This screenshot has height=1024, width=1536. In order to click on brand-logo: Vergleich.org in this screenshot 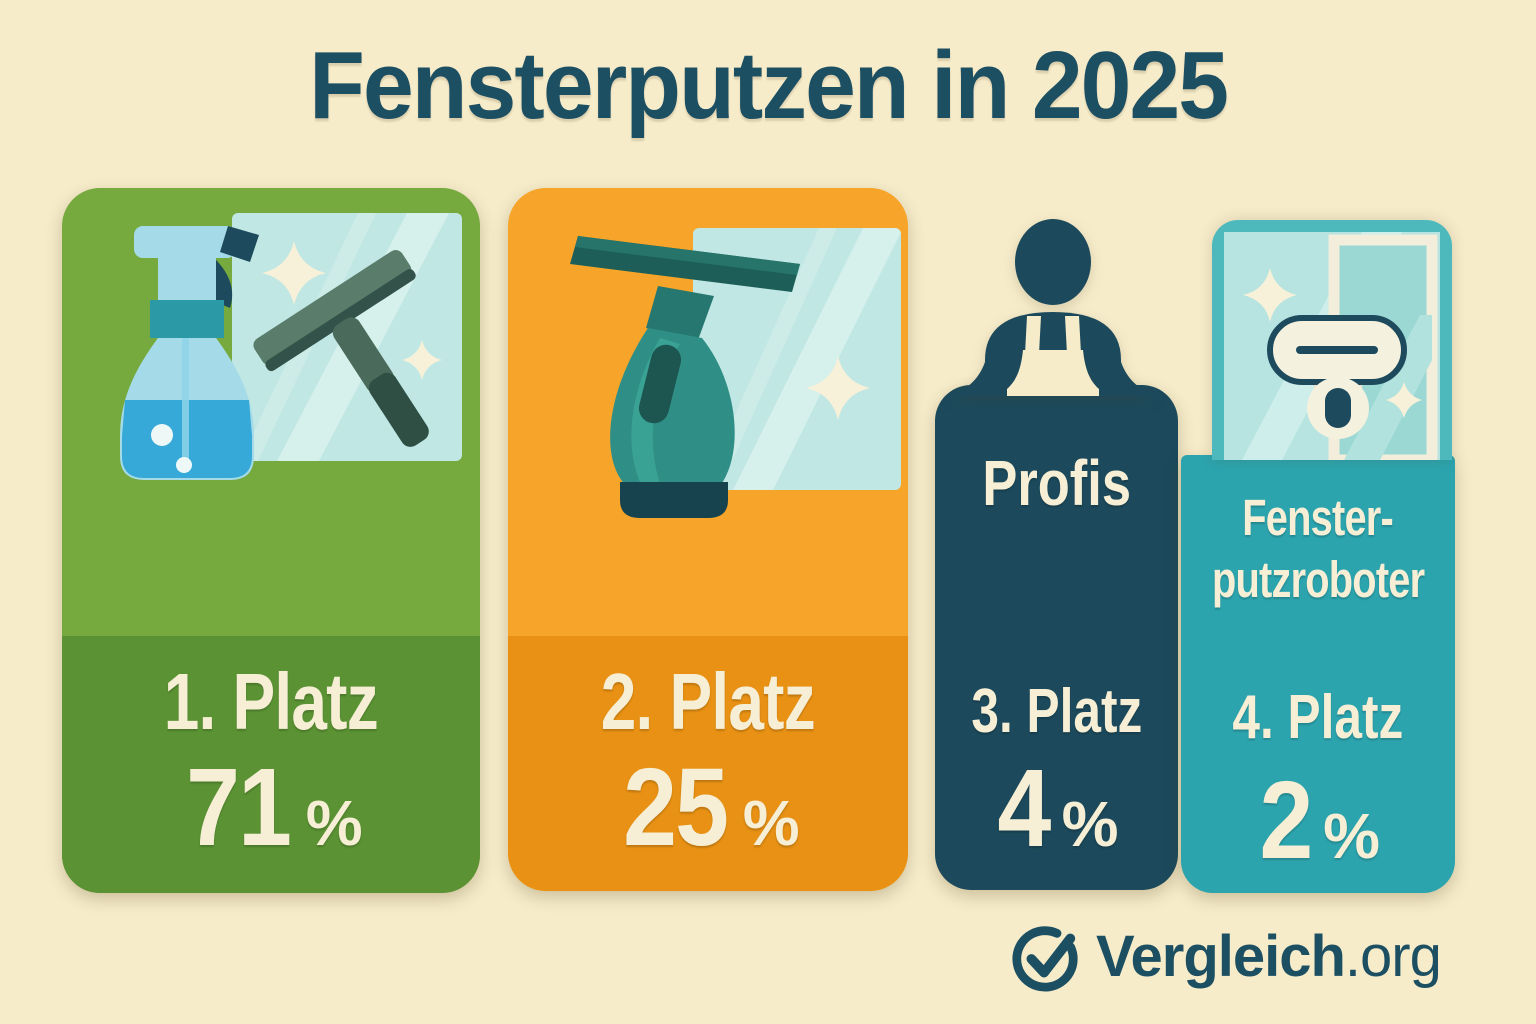, I will do `click(1225, 957)`.